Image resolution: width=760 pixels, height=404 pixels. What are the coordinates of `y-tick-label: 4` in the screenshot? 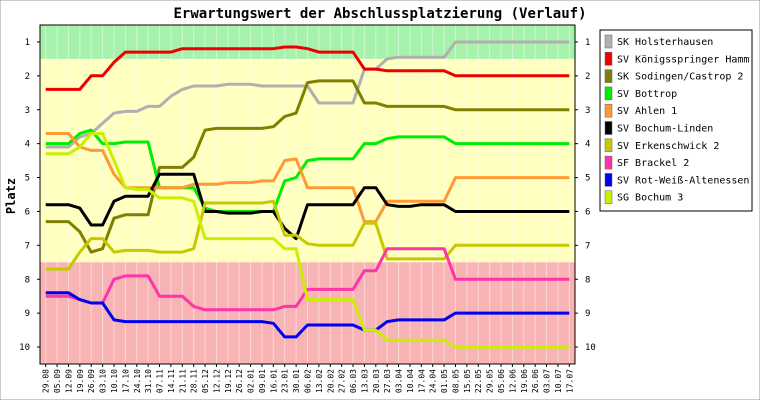 It's located at (27, 145).